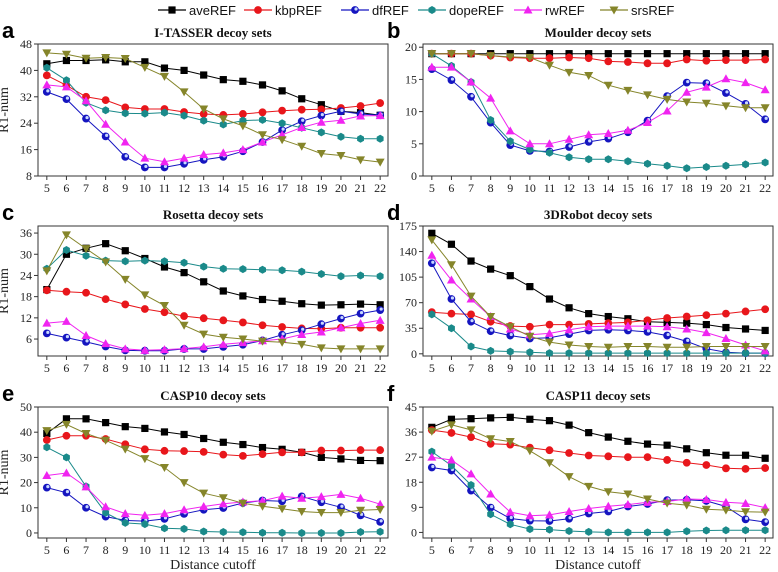 The height and width of the screenshot is (572, 778). Describe the element at coordinates (184, 368) in the screenshot. I see `x-tick-label: 12` at that location.